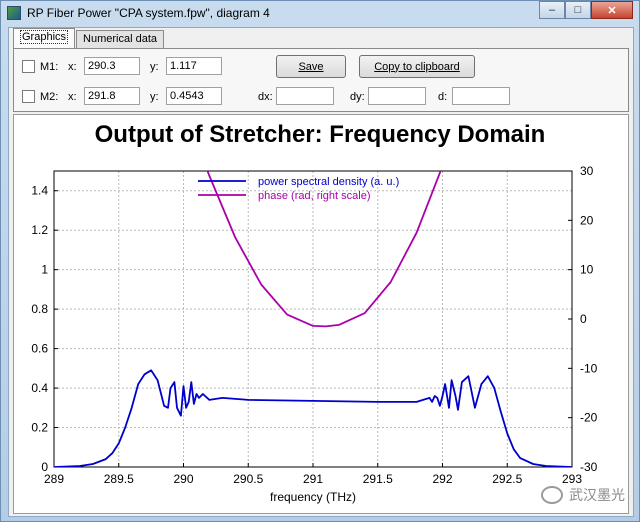 The height and width of the screenshot is (522, 640). I want to click on save-button: Save, so click(311, 66).